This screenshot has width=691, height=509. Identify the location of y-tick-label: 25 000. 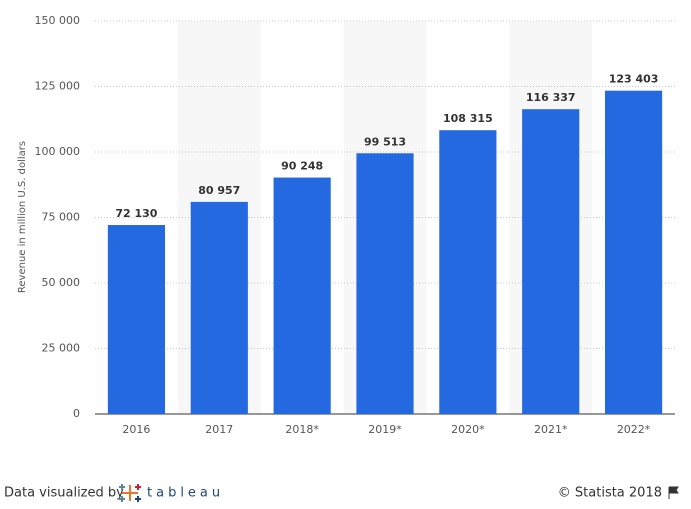
(61, 348).